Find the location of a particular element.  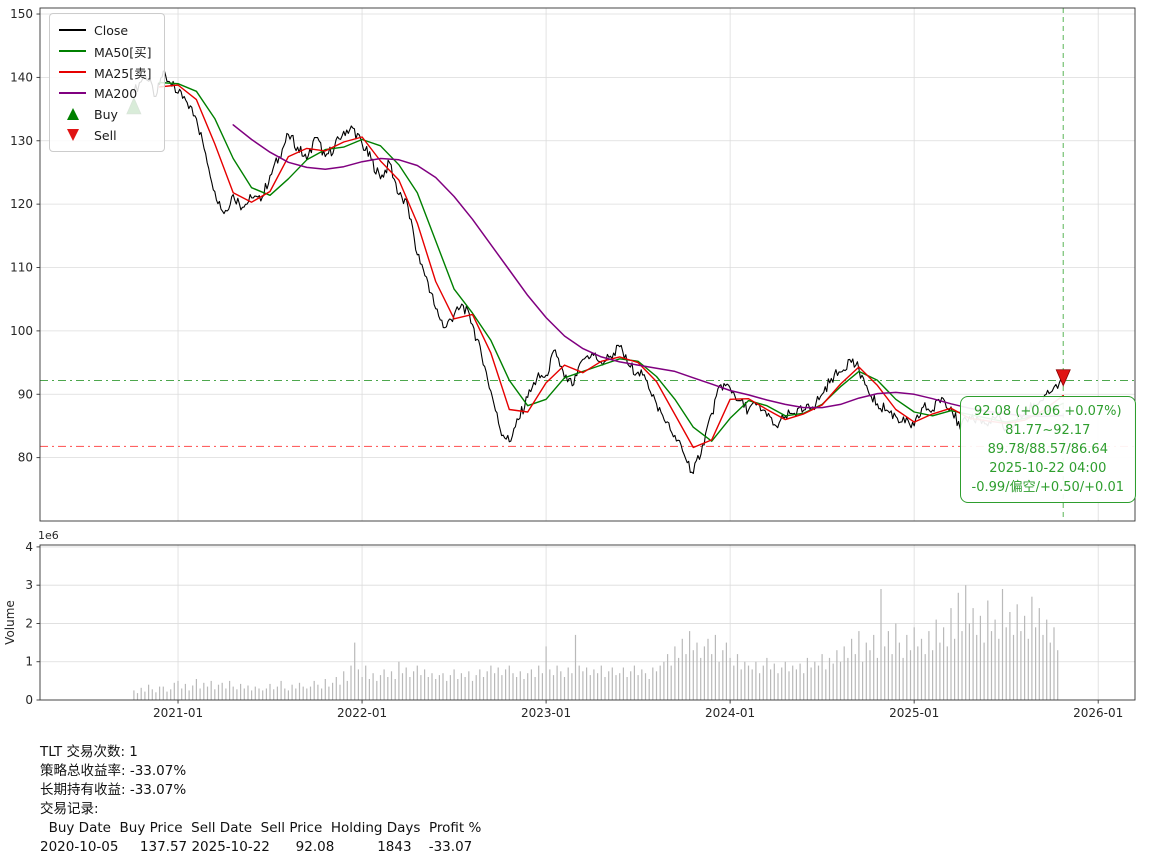

legend-item-buy: Buy is located at coordinates (105, 114).